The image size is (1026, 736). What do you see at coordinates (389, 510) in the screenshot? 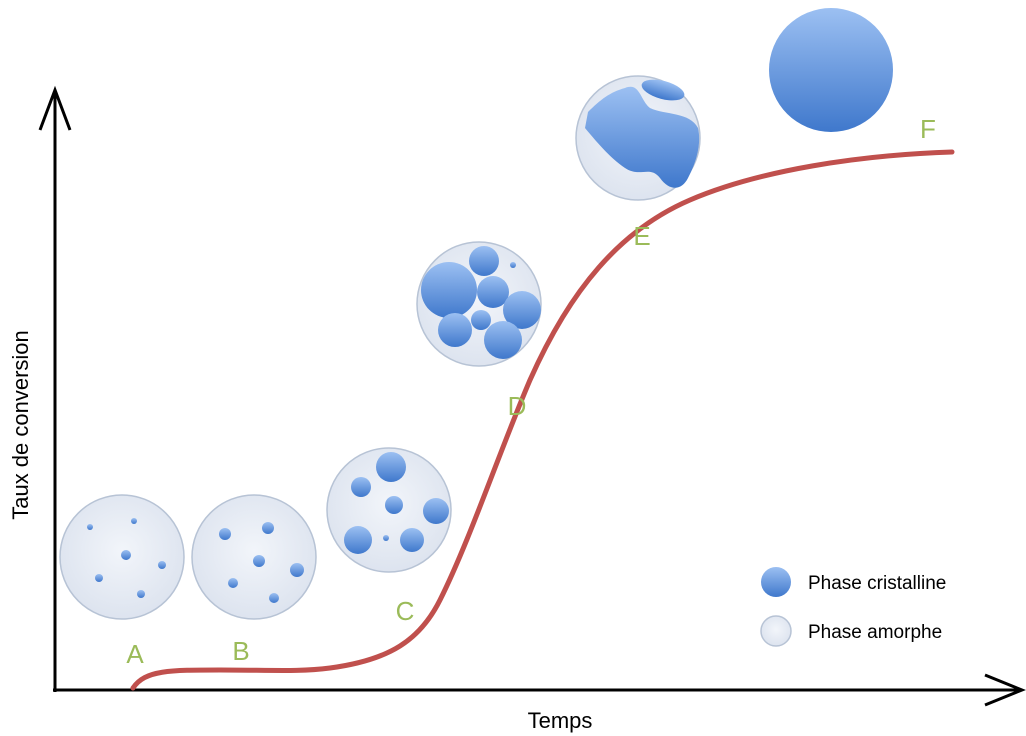
I see `stage-c-sphere` at bounding box center [389, 510].